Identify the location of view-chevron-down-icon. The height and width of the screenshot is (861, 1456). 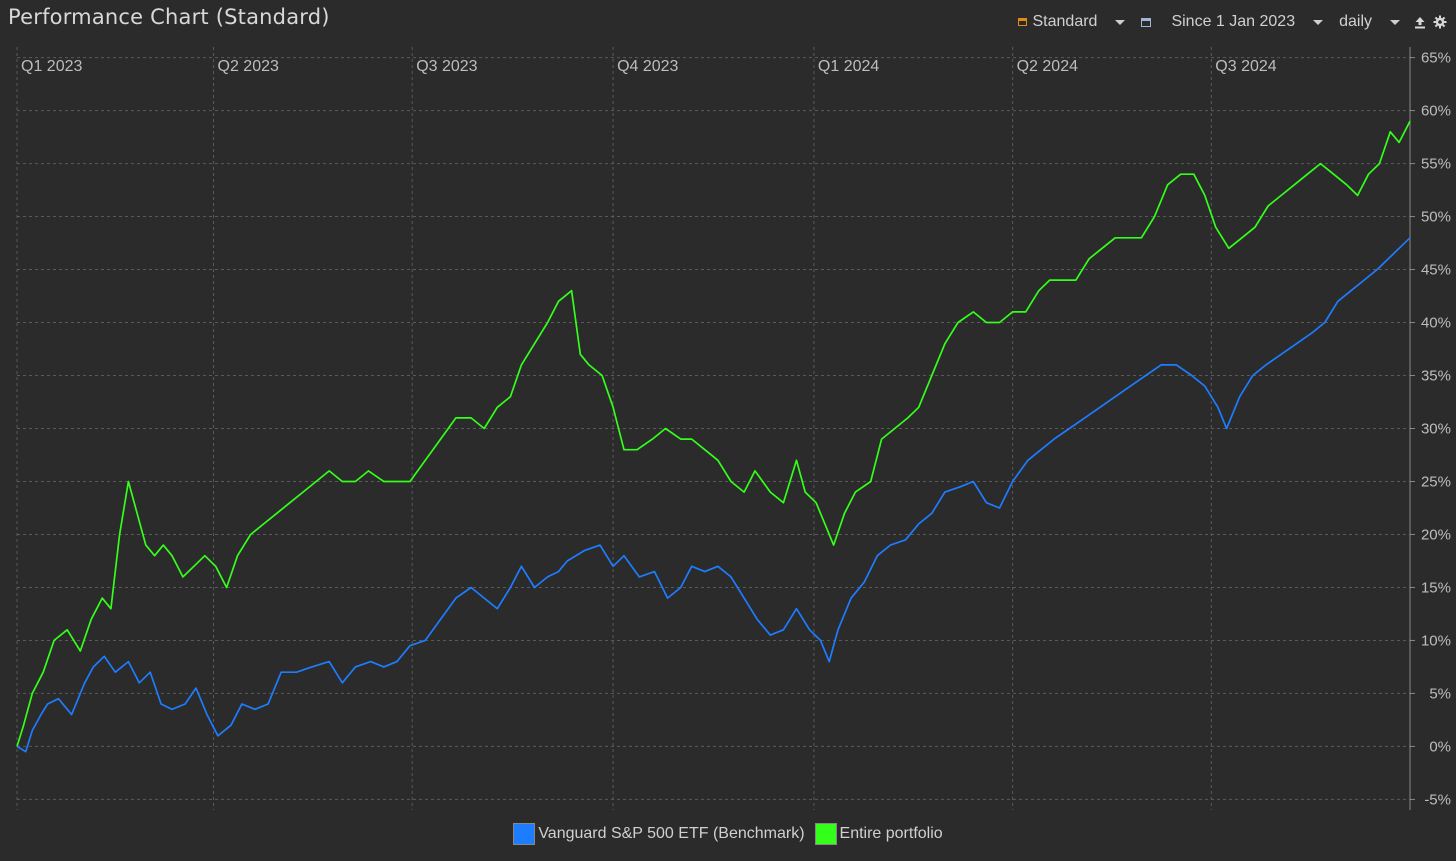
(1120, 22).